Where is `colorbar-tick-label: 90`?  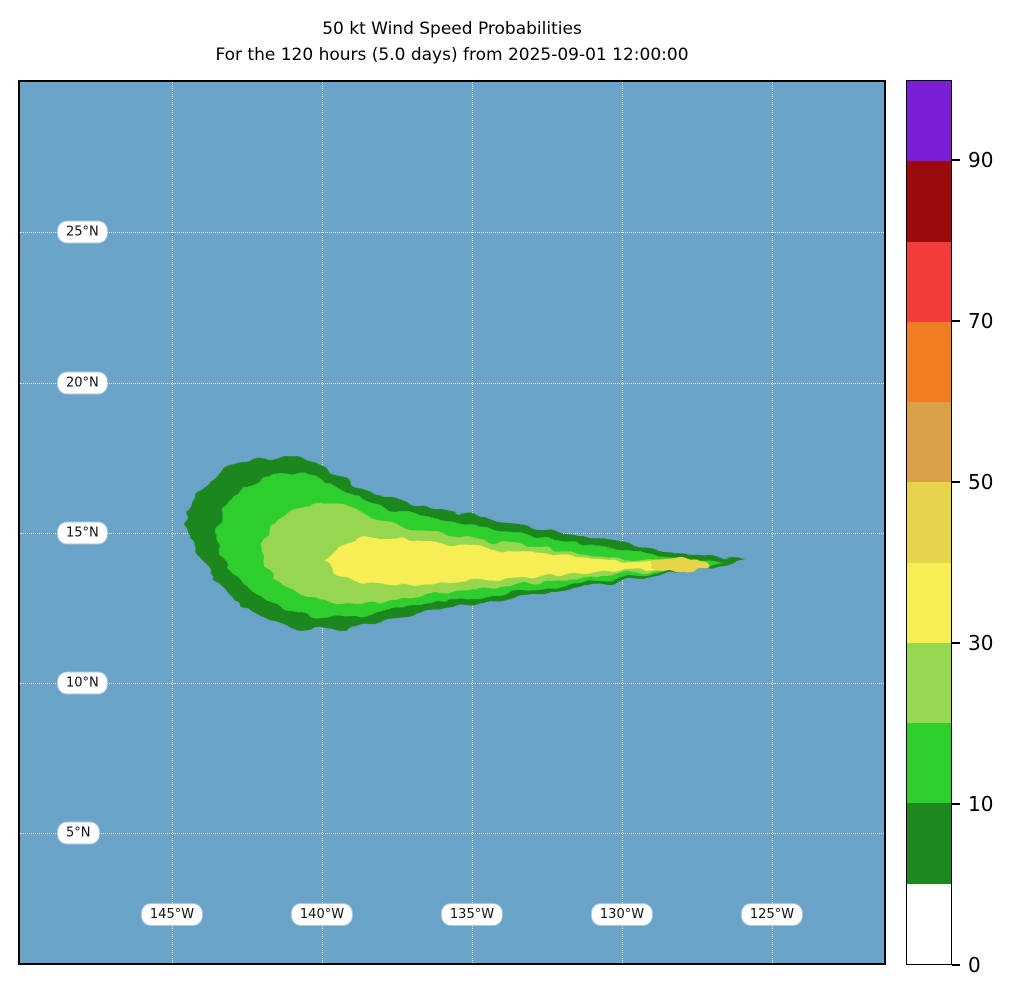
colorbar-tick-label: 90 is located at coordinates (981, 160).